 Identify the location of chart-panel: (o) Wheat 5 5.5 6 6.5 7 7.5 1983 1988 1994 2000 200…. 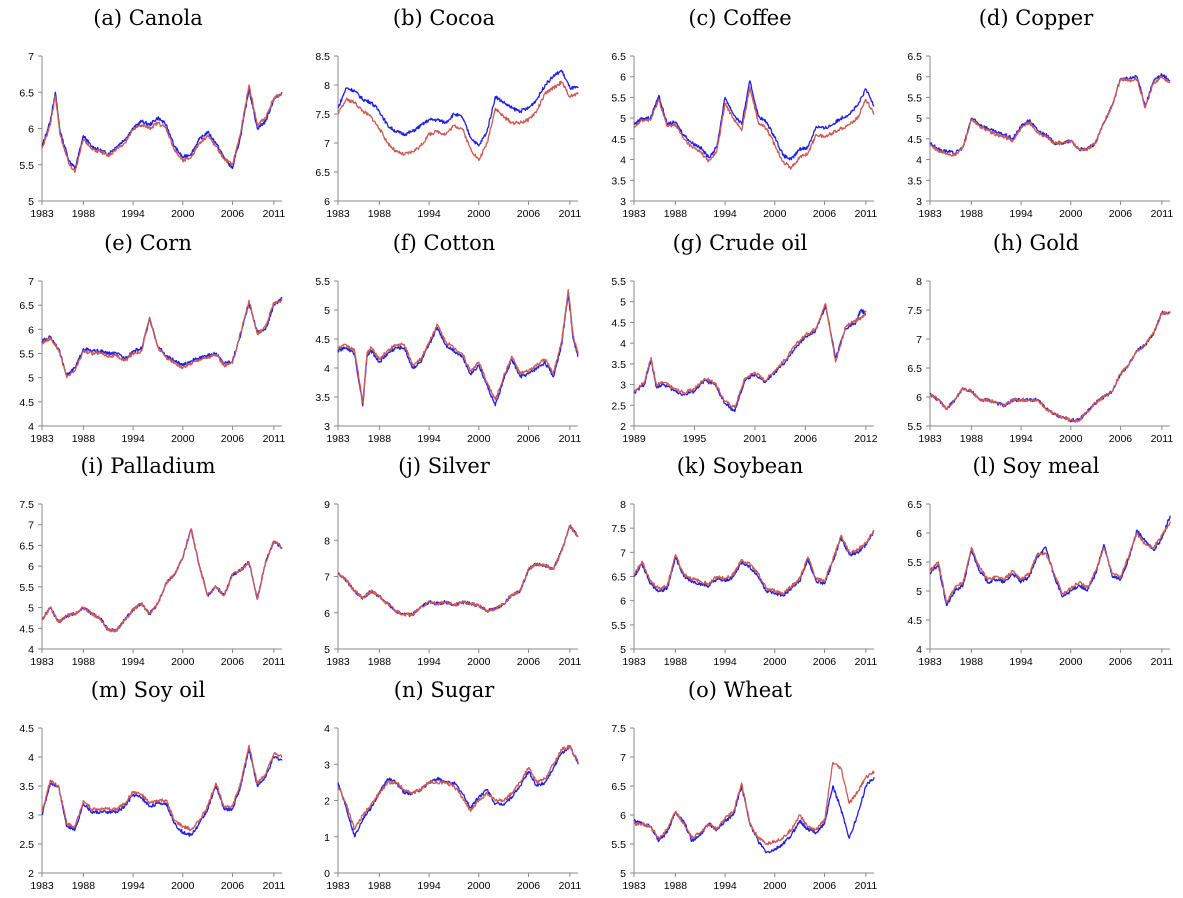
(740, 784).